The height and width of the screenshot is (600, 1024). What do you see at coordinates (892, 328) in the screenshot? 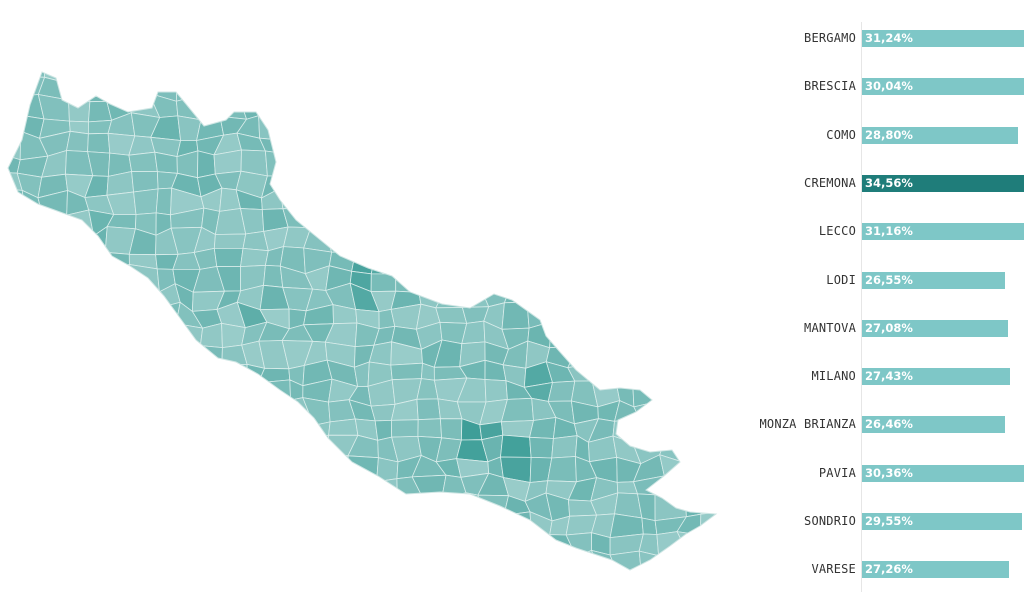
I see `bar-row-mantova: MANTOVA 27,08%` at bounding box center [892, 328].